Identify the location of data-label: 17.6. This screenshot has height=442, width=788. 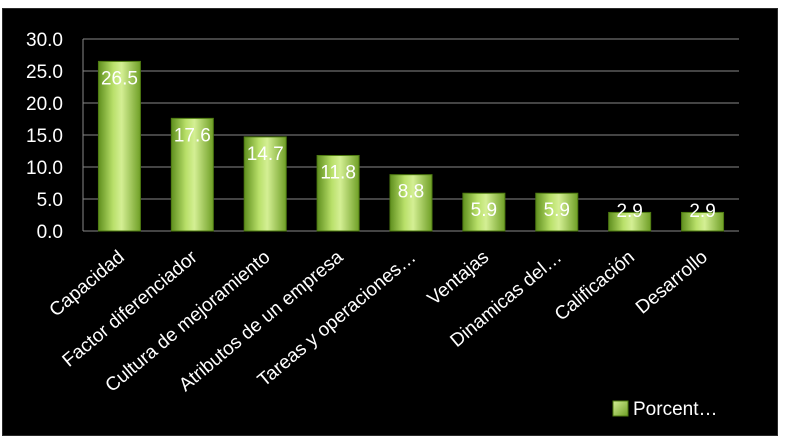
(192, 135).